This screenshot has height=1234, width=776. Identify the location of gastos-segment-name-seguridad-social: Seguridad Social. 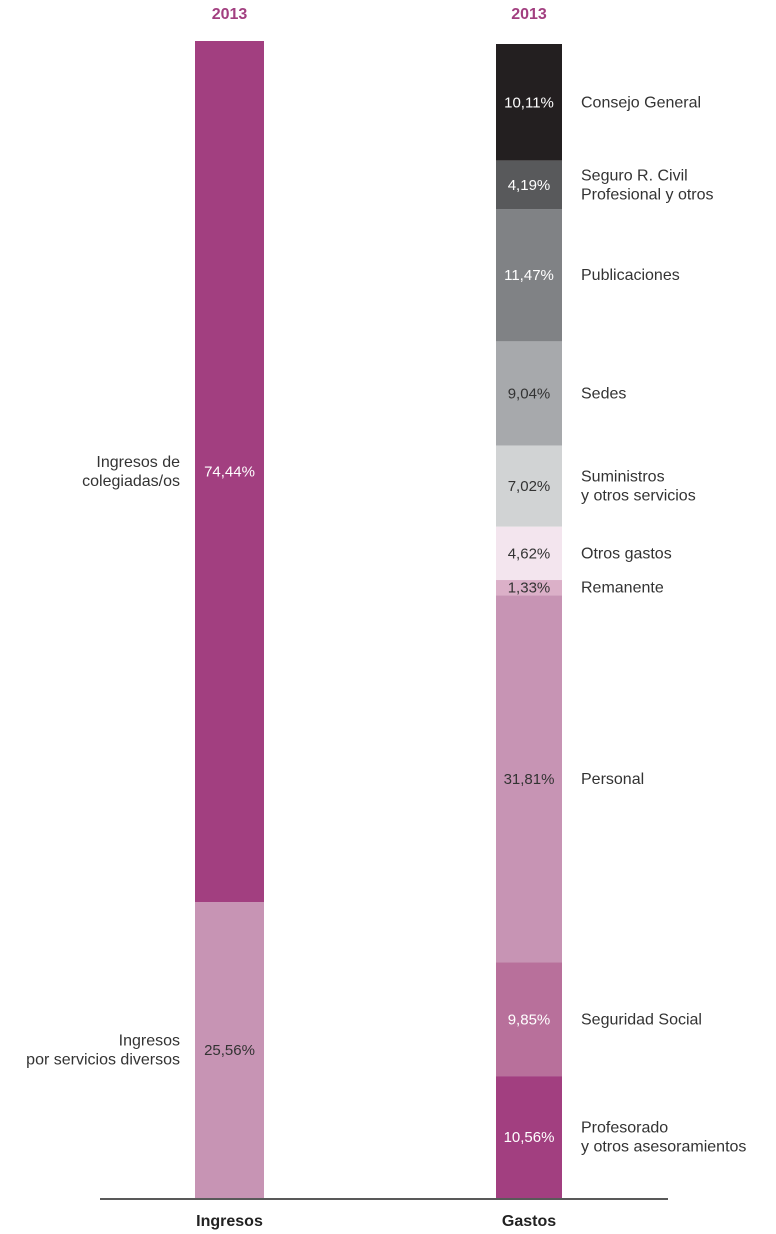
(641, 1019).